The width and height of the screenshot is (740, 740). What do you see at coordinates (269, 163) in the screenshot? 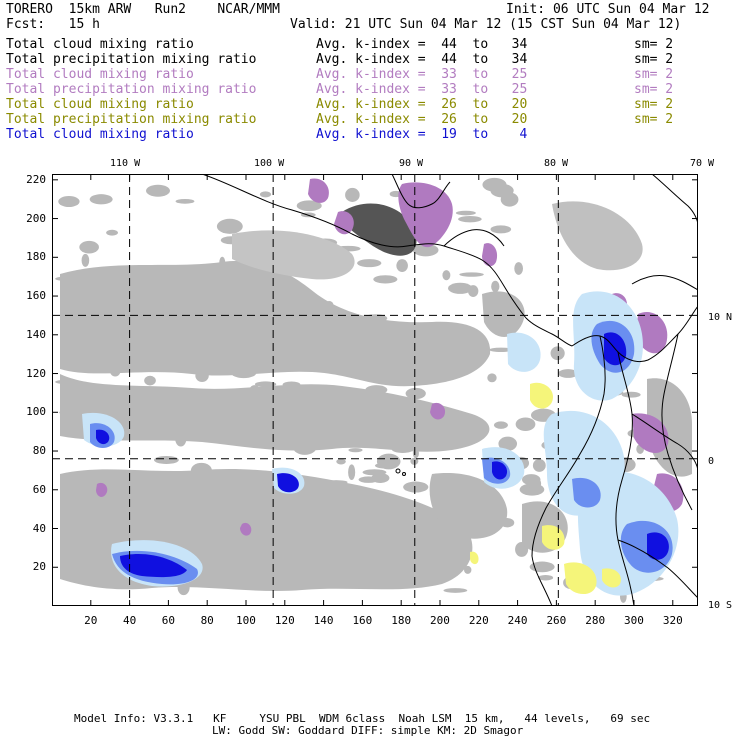
I see `lon-label-100w: 100 W` at bounding box center [269, 163].